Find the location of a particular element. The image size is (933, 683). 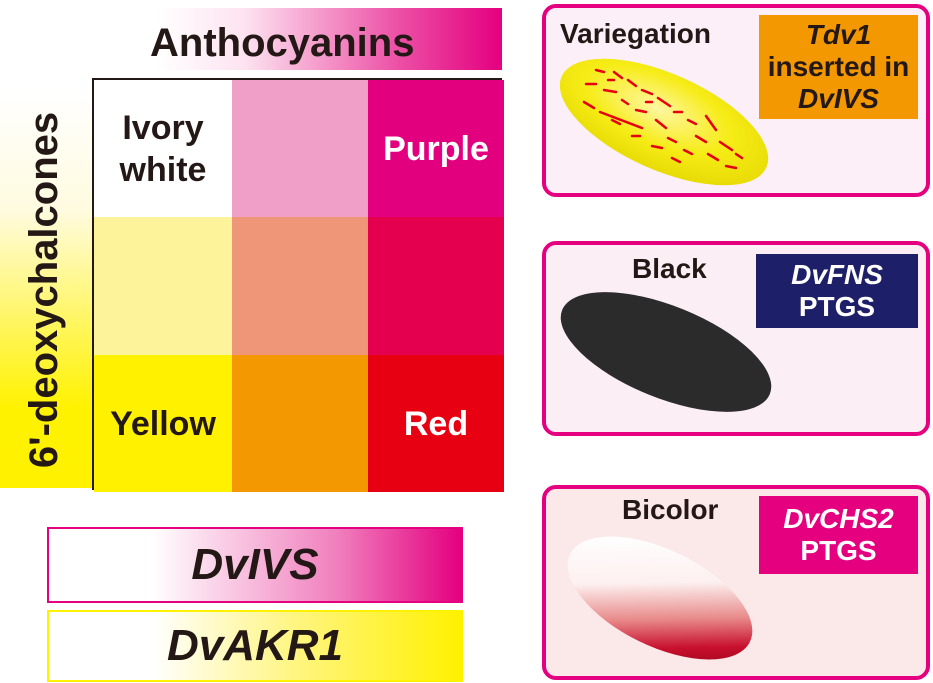

cell-orange is located at coordinates (300, 423).